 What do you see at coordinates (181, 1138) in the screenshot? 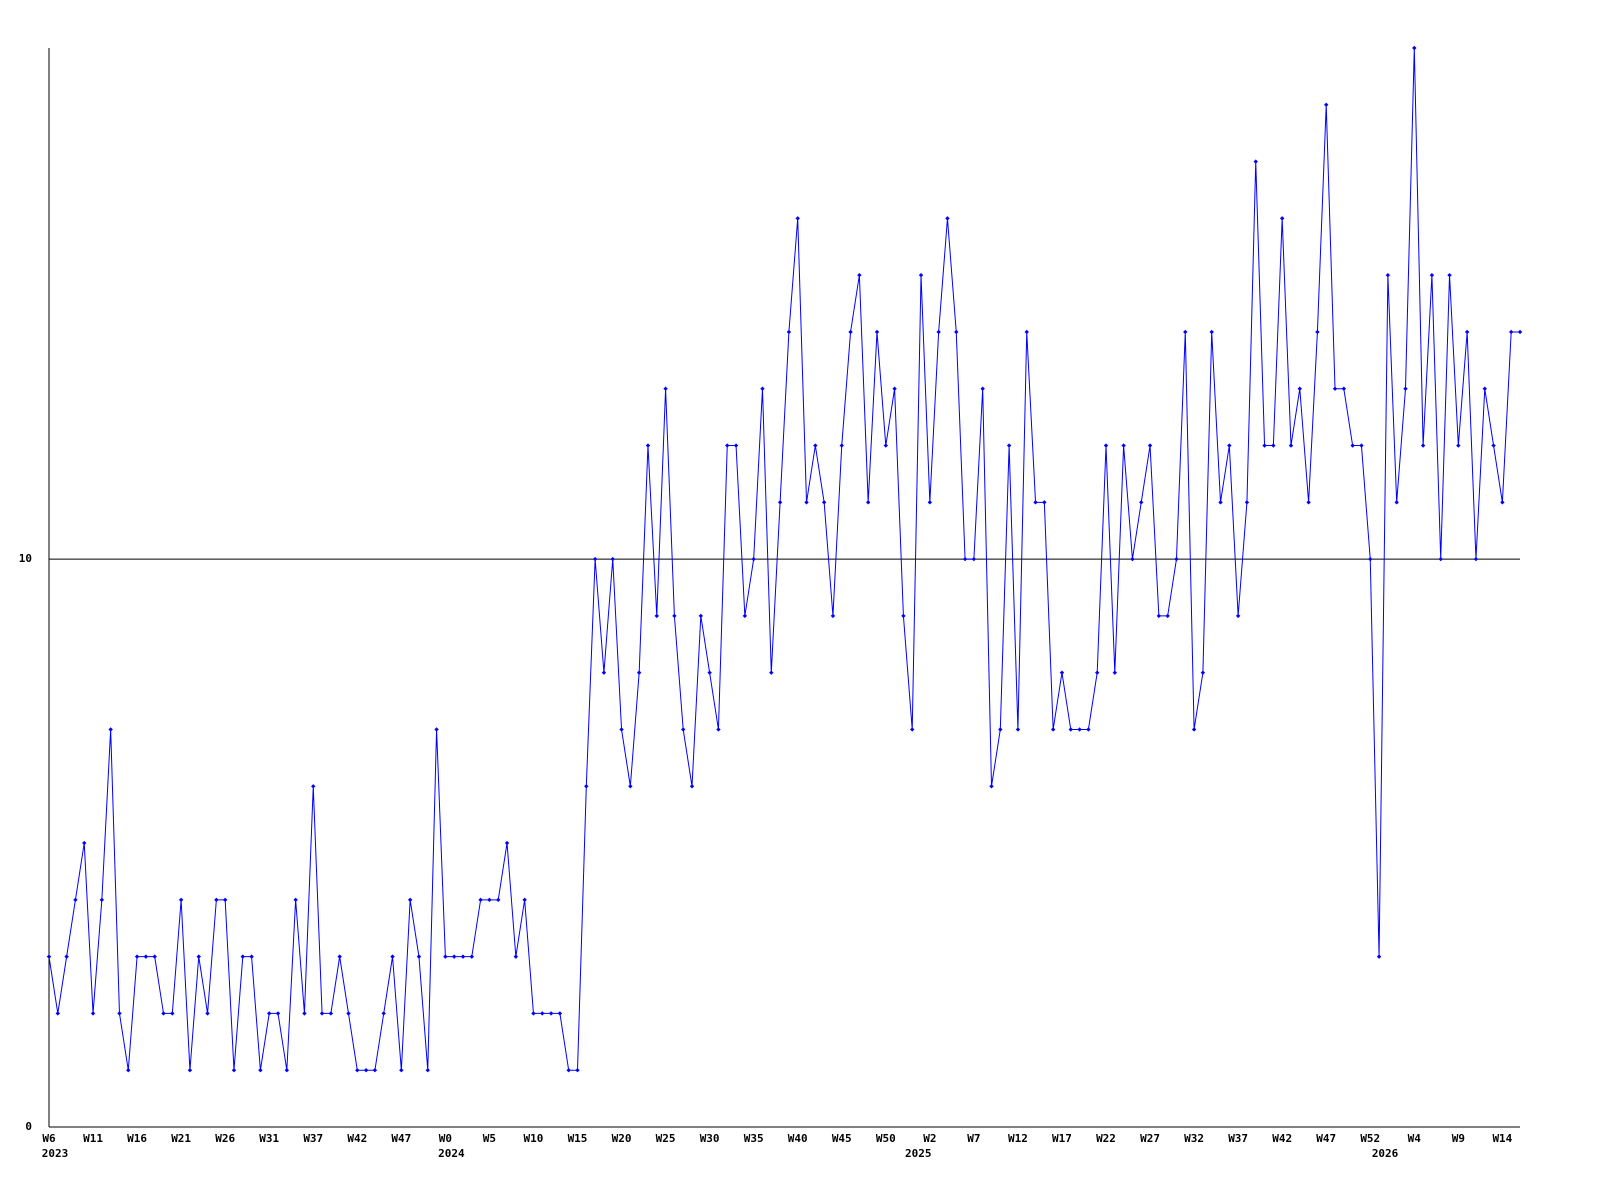
I see `x-tick-label: W21` at bounding box center [181, 1138].